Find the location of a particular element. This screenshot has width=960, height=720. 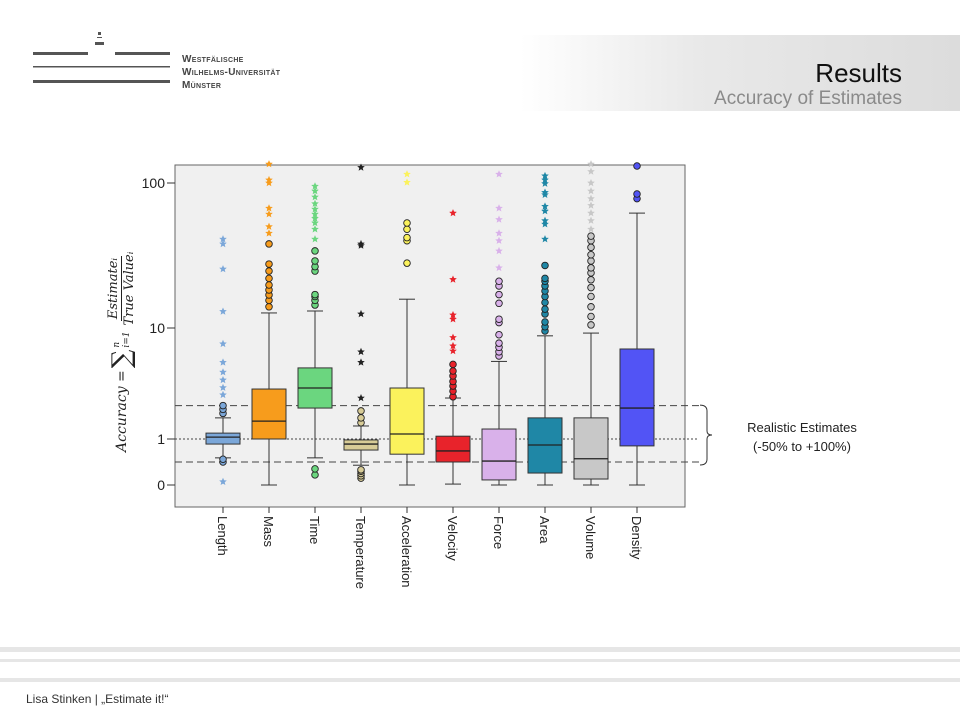

box-temperature: Temperature is located at coordinates (361, 376).